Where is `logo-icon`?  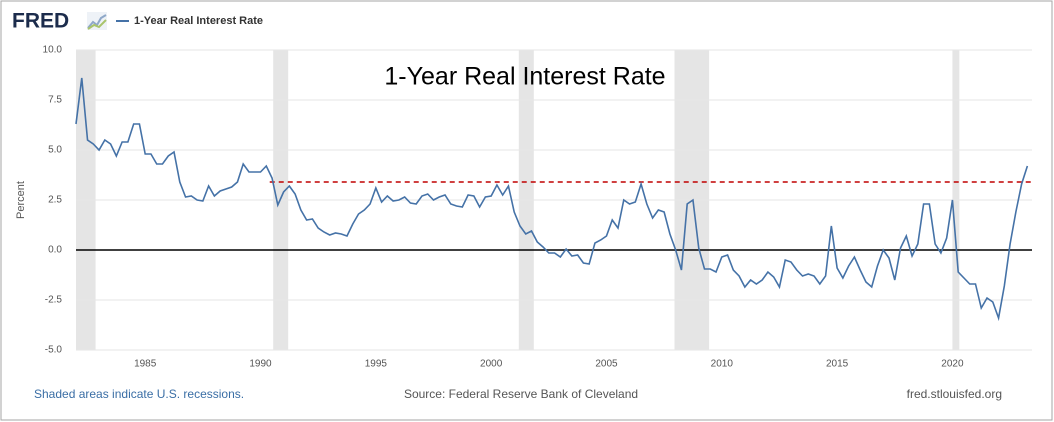
logo-icon is located at coordinates (97, 21).